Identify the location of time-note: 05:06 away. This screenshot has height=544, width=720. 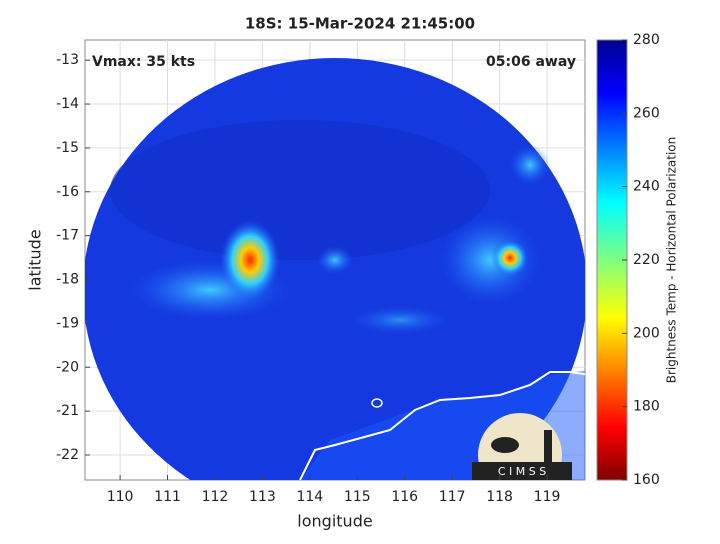
(531, 62).